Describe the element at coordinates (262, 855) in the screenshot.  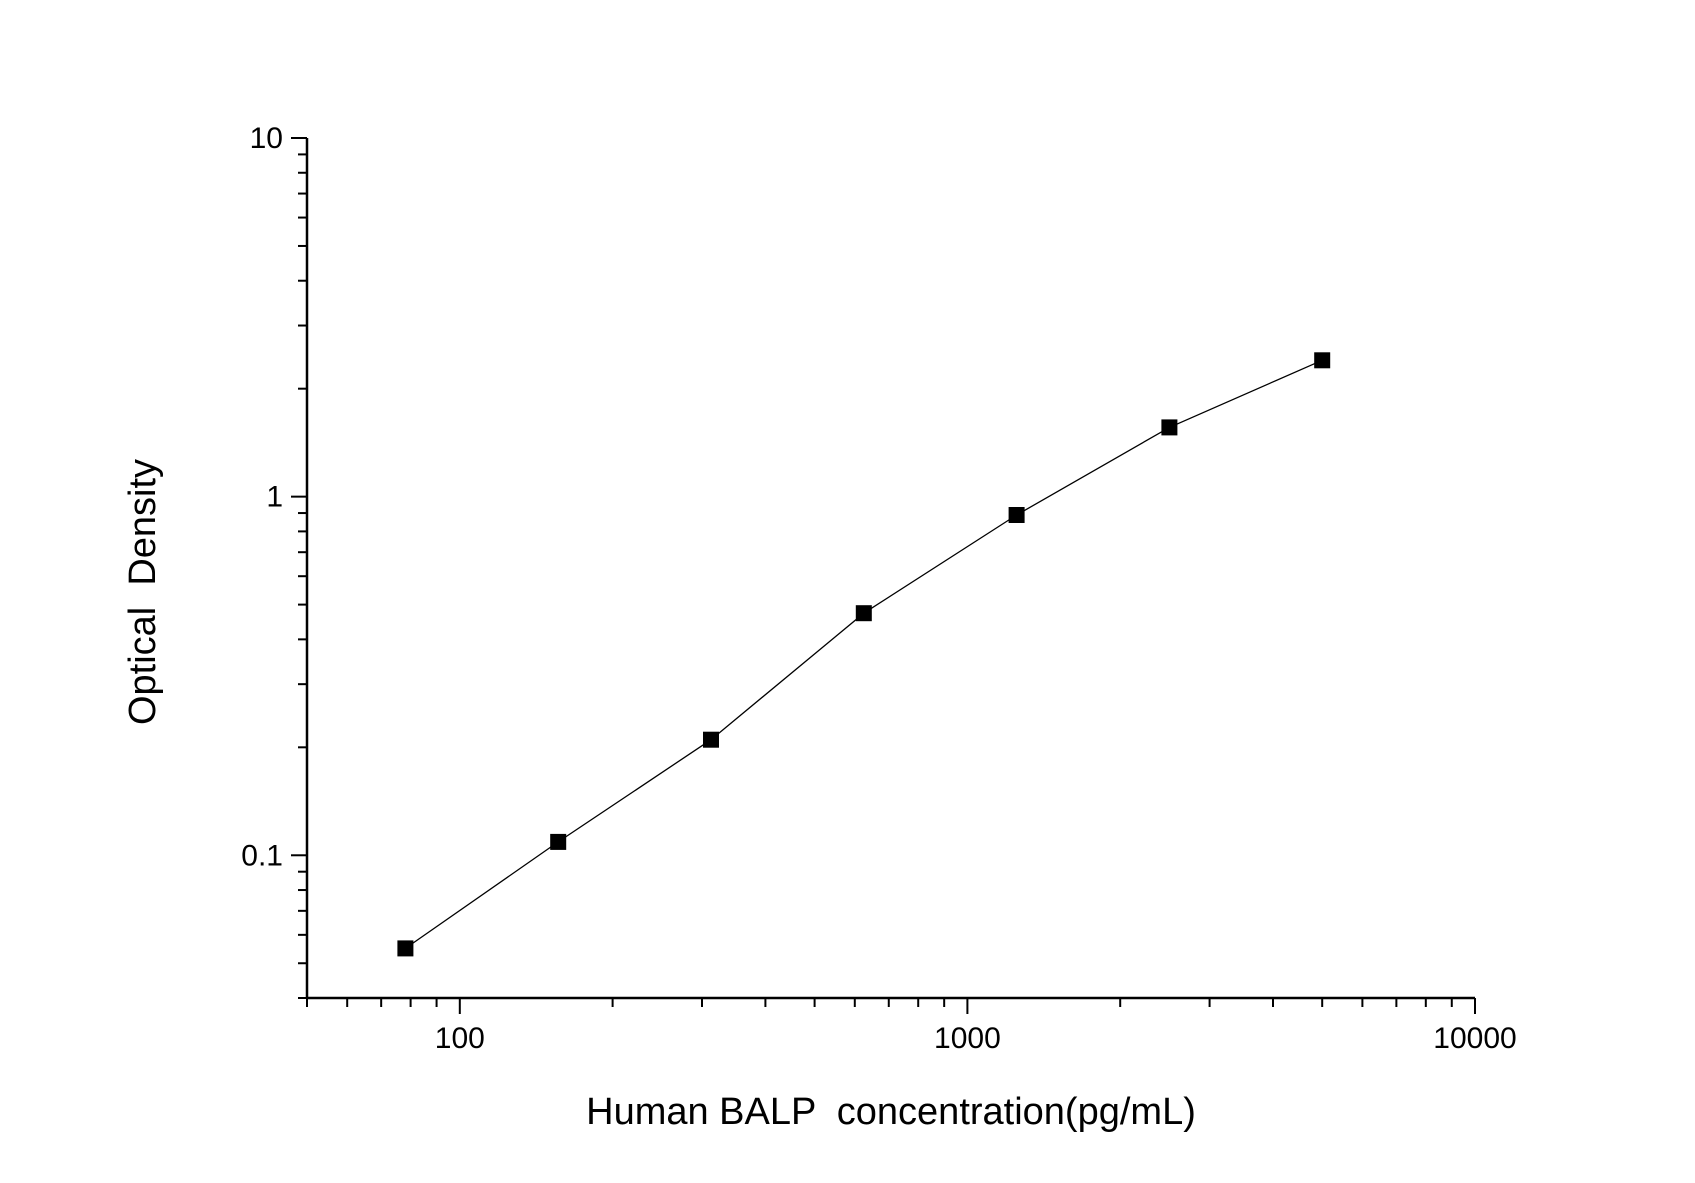
I see `y-tick-label: 0.1` at that location.